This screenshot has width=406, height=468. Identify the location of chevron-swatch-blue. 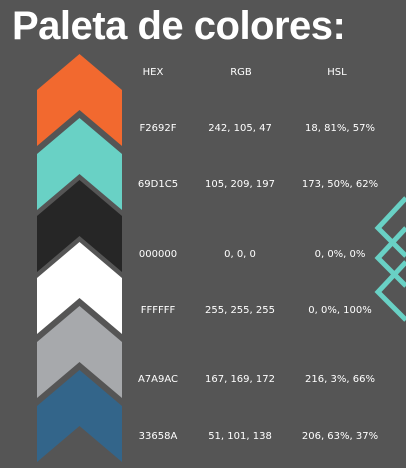
(79, 416).